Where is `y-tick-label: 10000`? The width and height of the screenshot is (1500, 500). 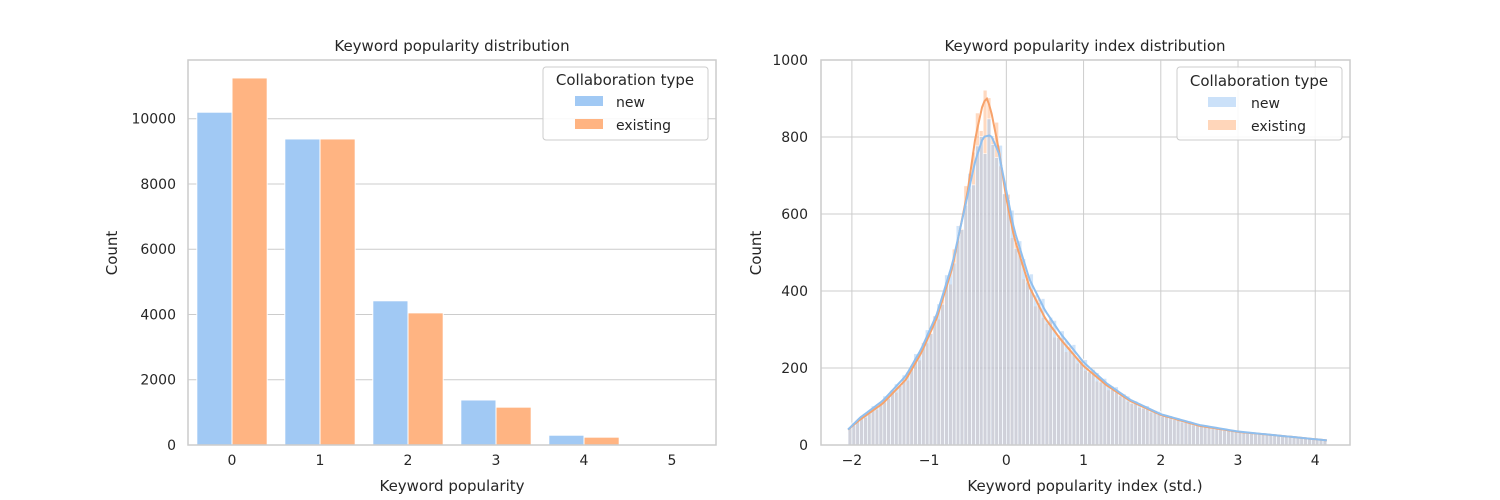
y-tick-label: 10000 is located at coordinates (153, 120).